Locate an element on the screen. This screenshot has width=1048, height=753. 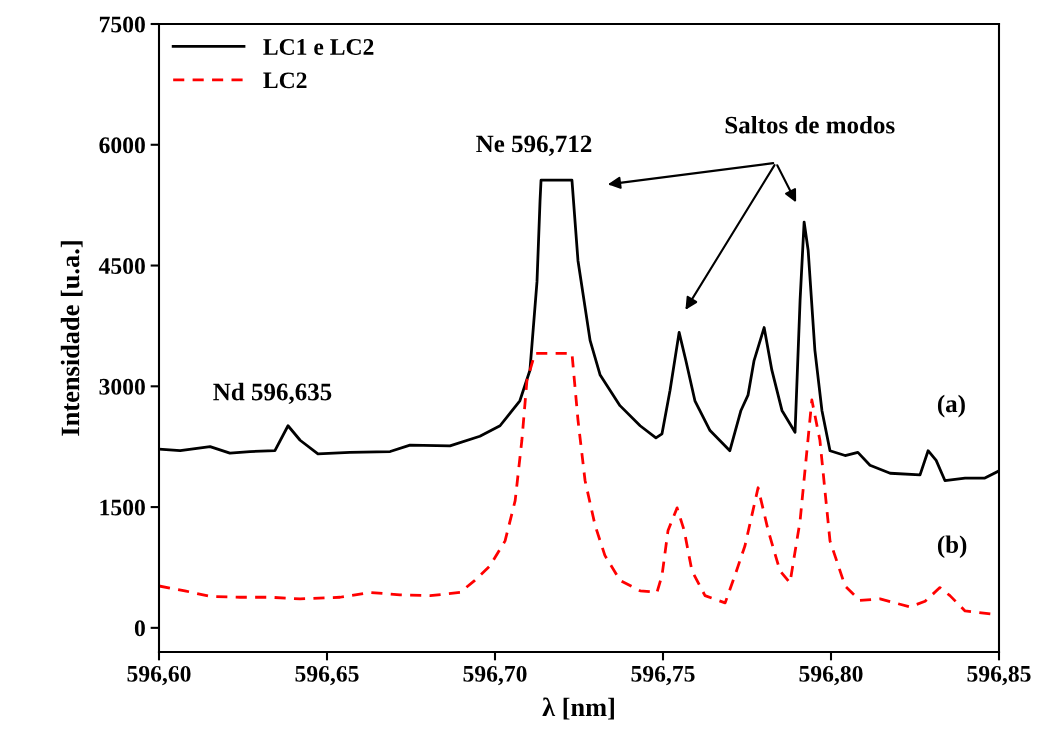
legend-label: LC1 e LC2 is located at coordinates (318, 47).